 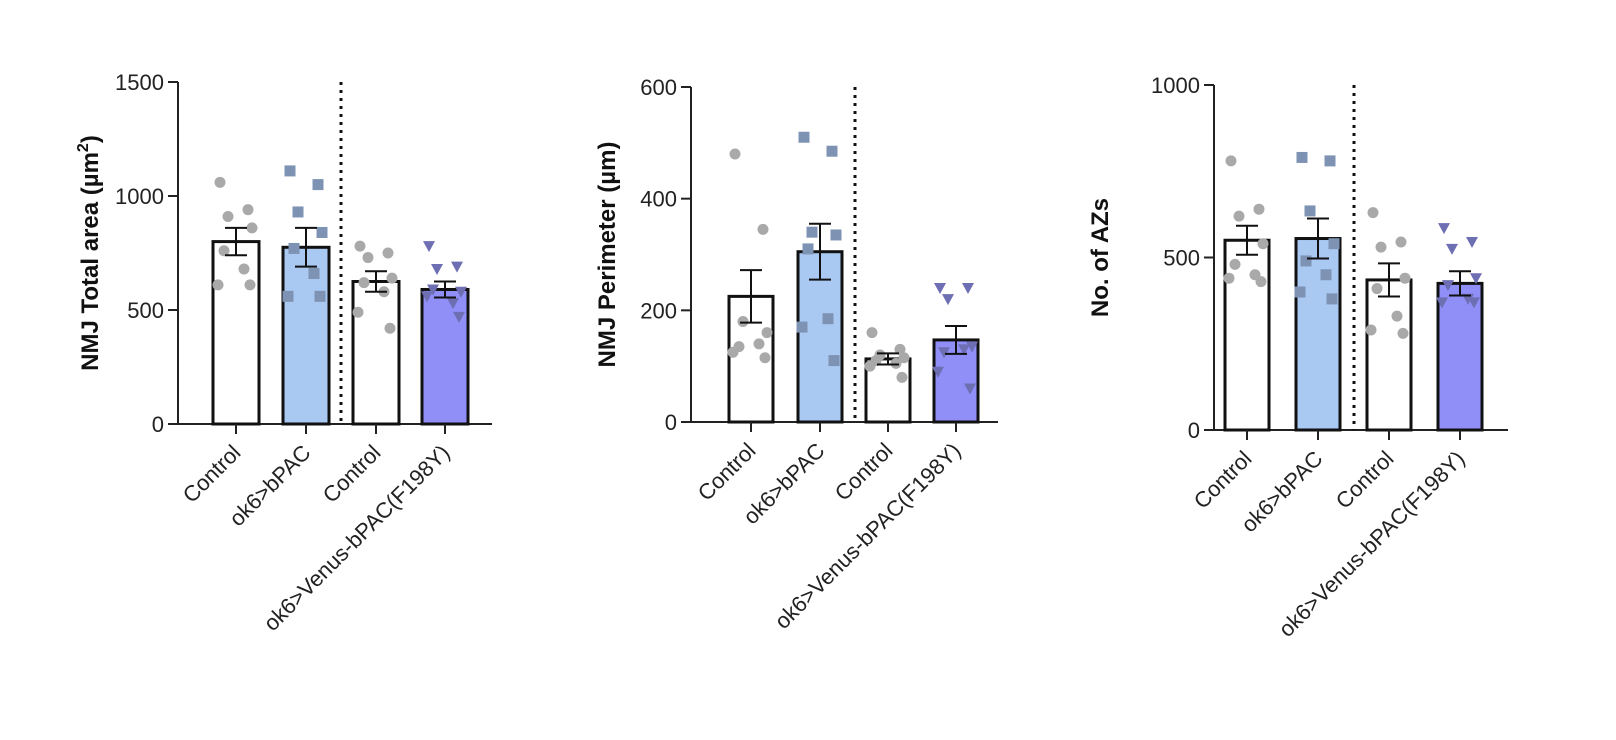 What do you see at coordinates (139, 82) in the screenshot?
I see `y-tick-label: 1500` at bounding box center [139, 82].